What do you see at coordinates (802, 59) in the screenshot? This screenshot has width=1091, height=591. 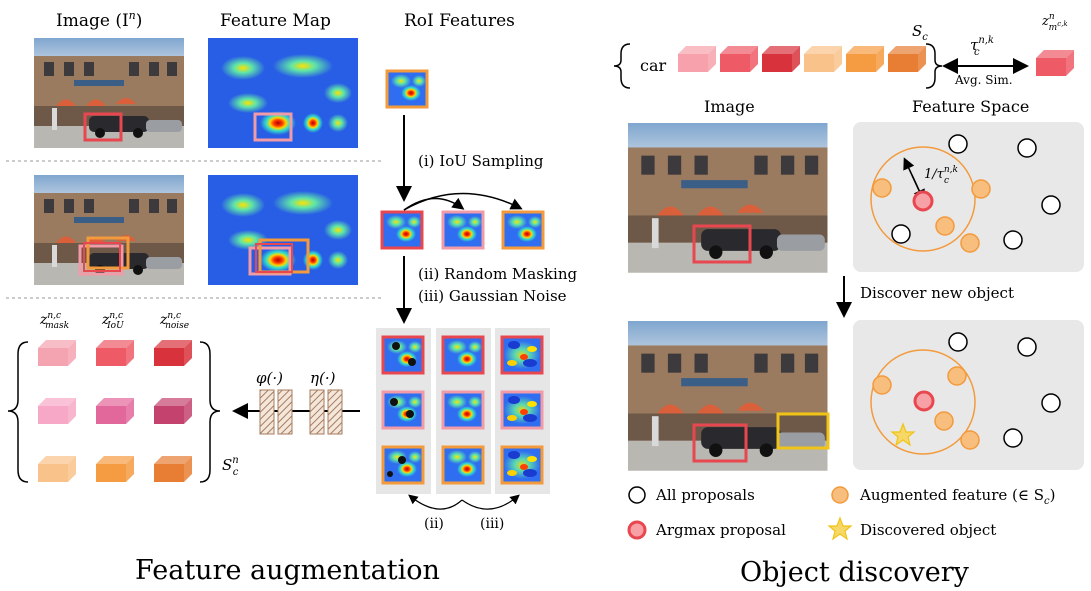 I see `set-cubes` at bounding box center [802, 59].